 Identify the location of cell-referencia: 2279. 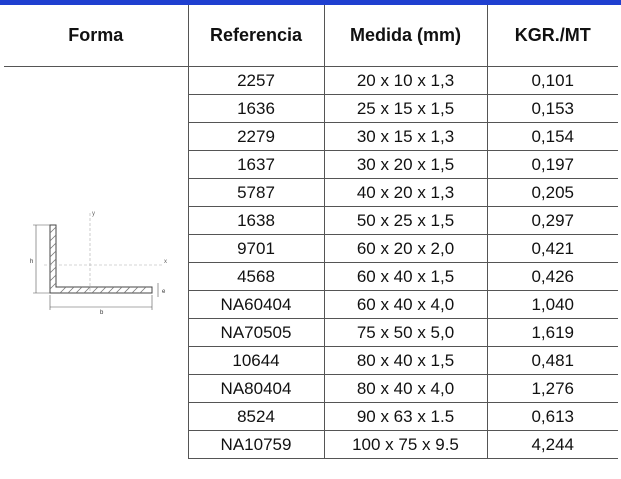
(255, 136).